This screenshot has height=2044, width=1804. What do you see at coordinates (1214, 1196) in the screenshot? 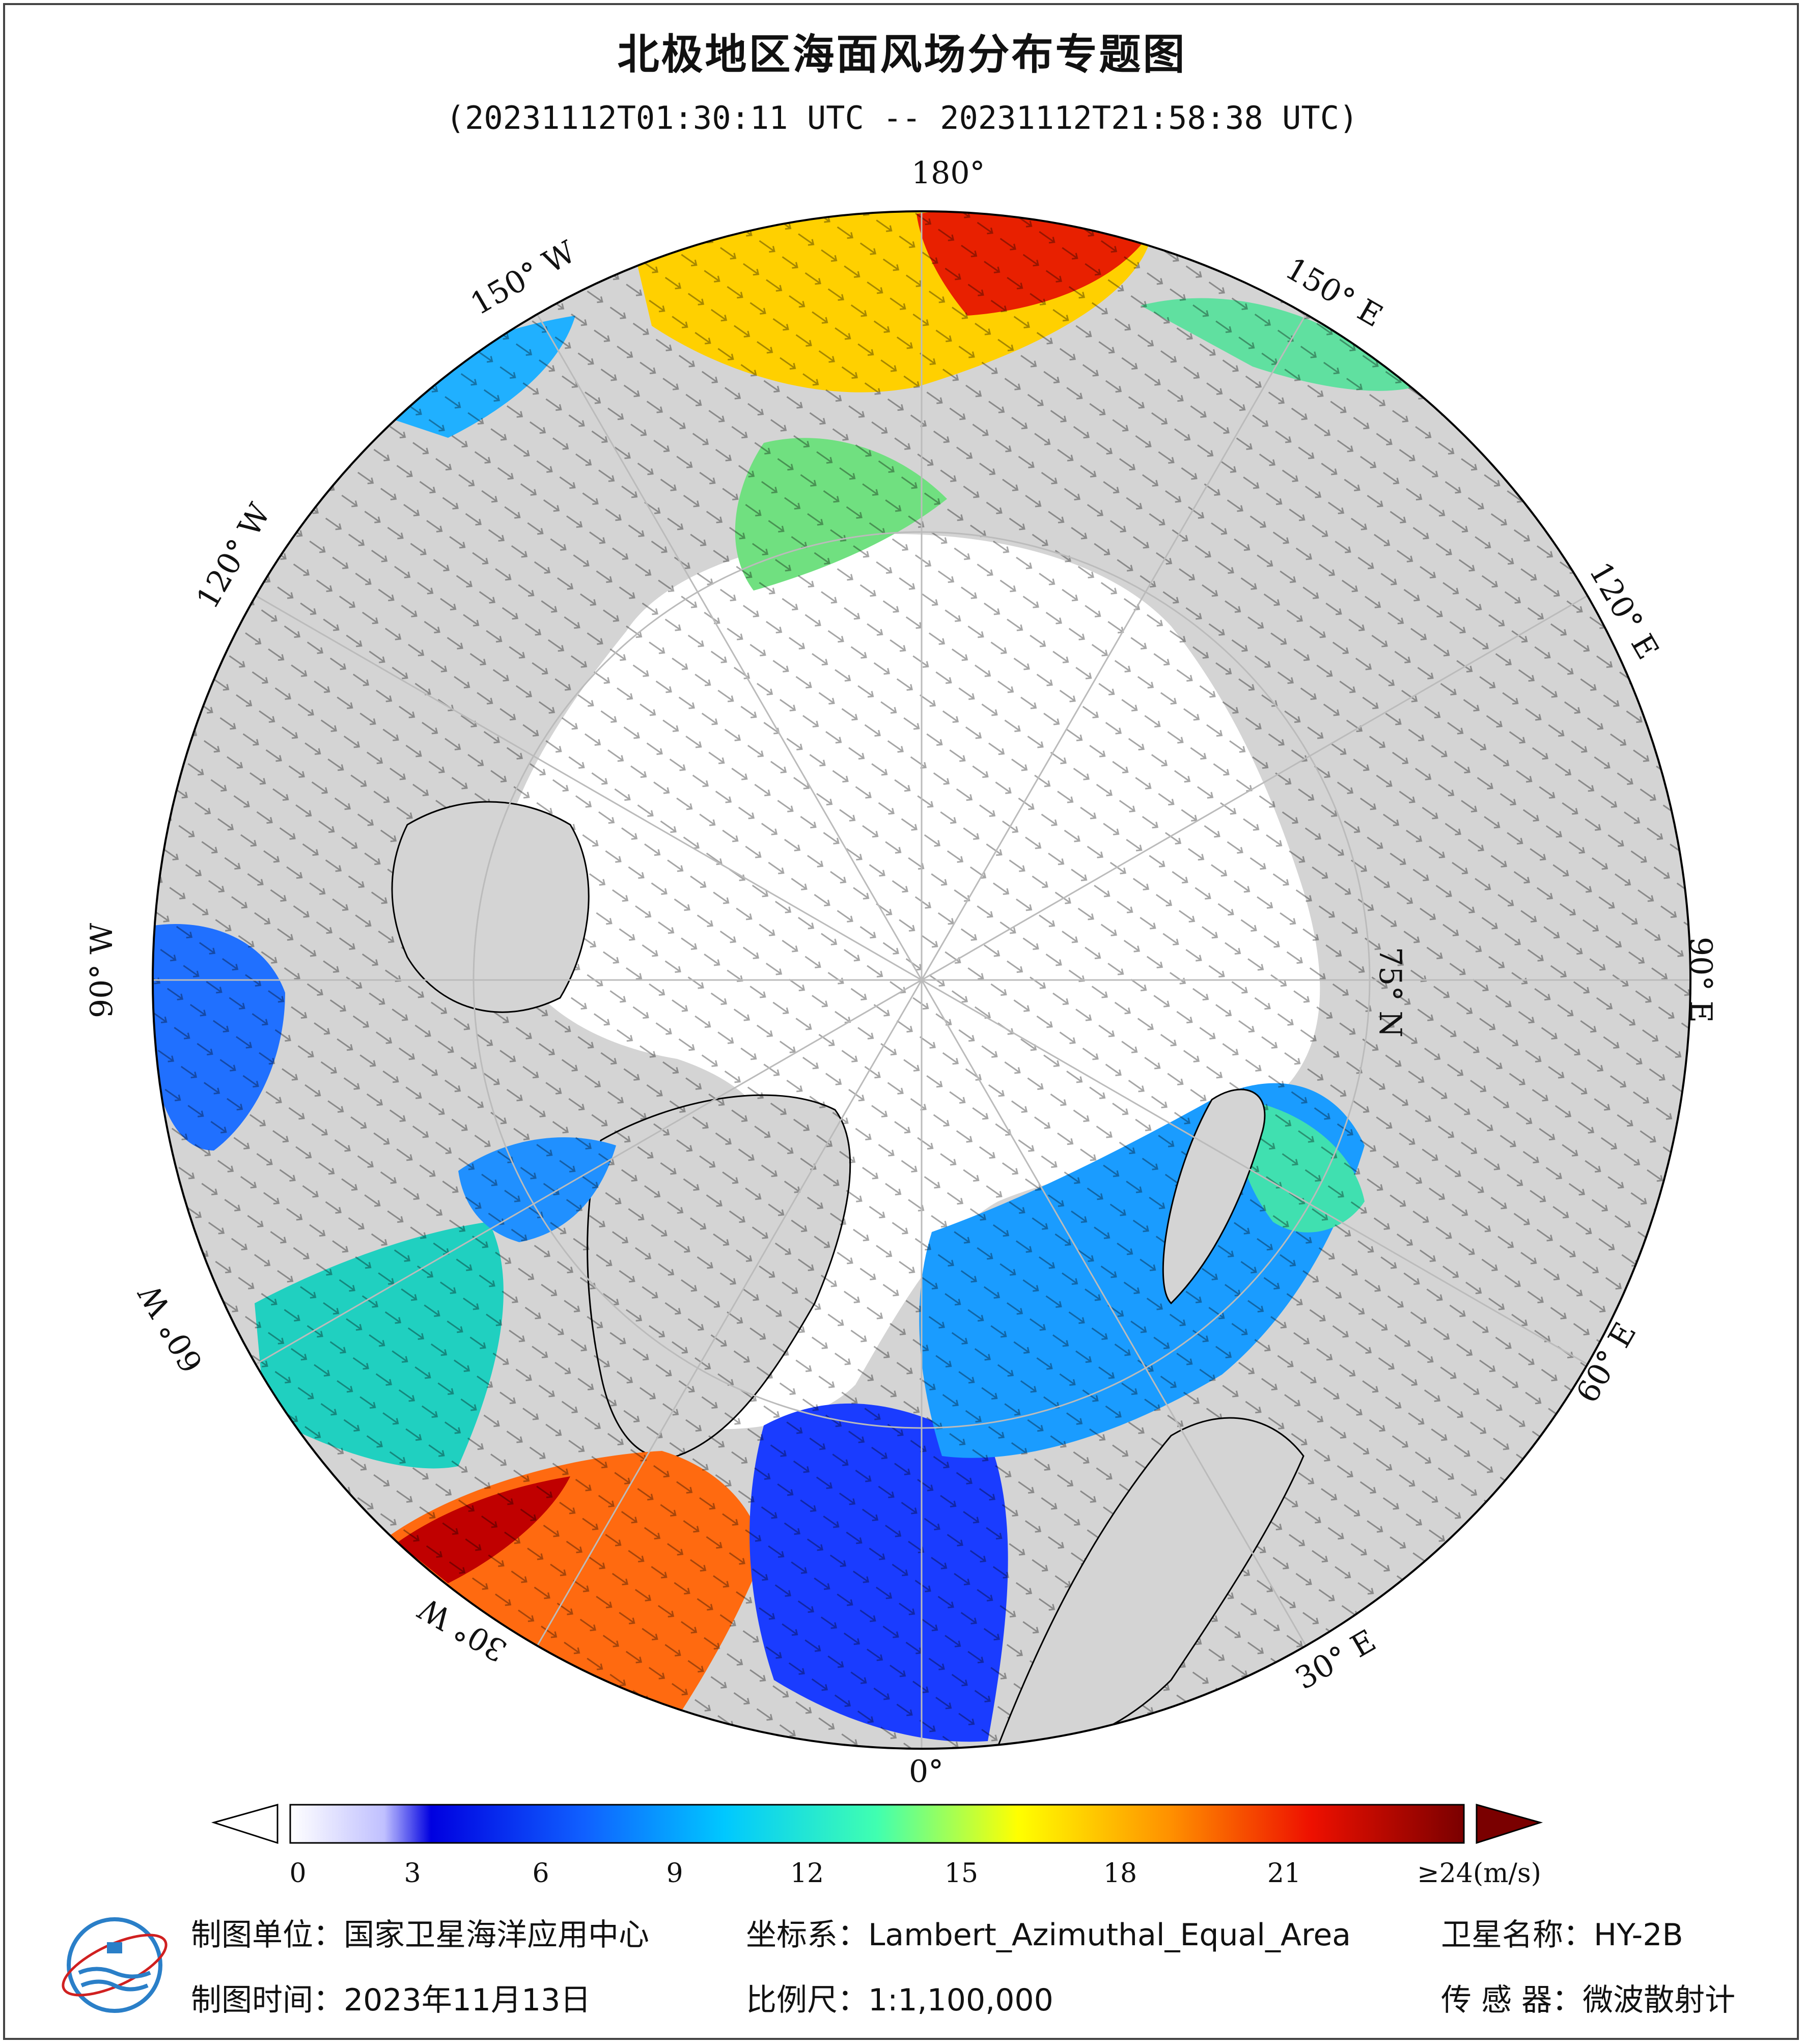
I see `novaya-zemlya` at bounding box center [1214, 1196].